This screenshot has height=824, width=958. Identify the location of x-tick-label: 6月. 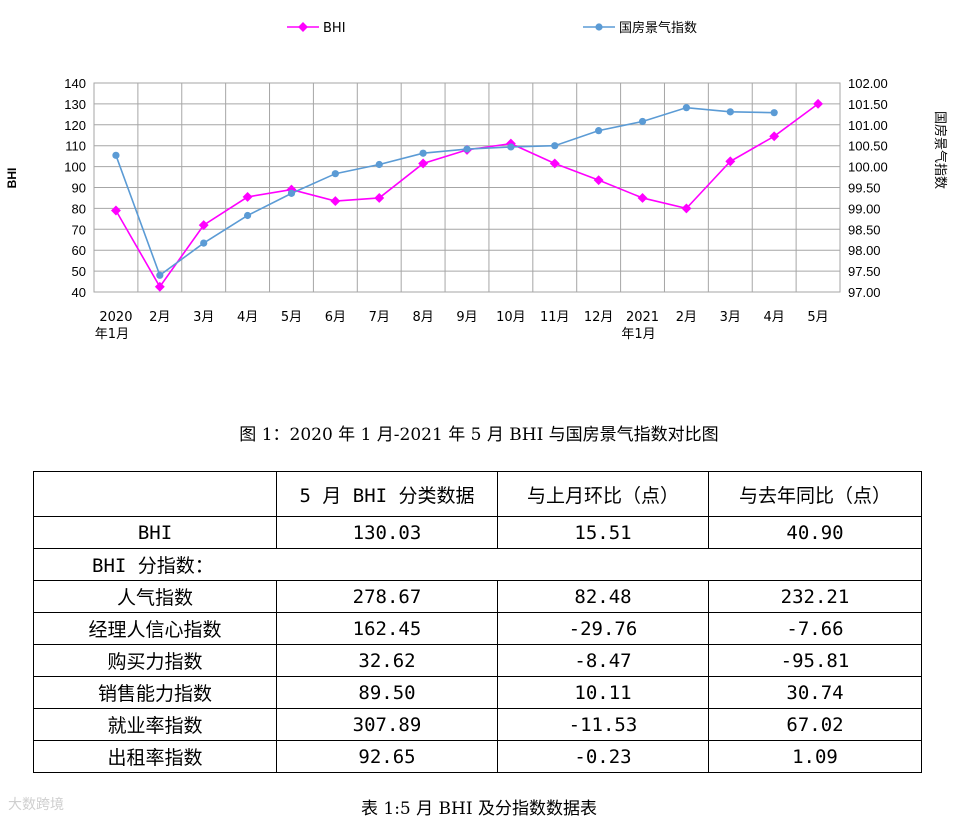
(335, 317).